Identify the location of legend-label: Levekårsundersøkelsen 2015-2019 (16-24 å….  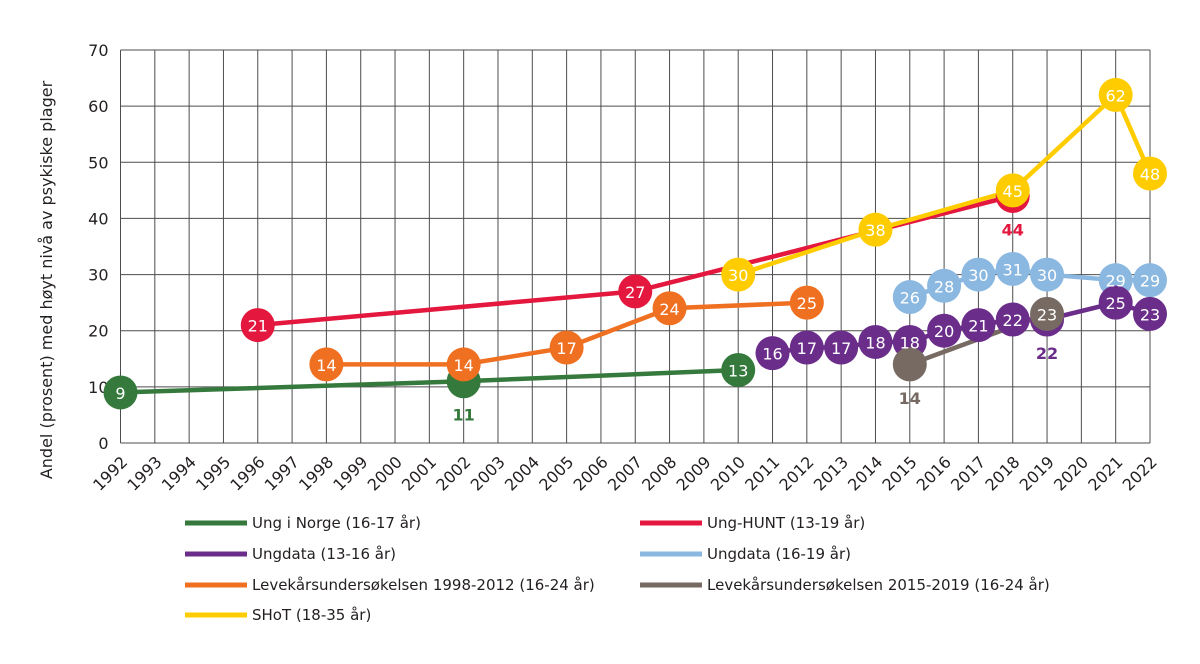
(878, 585).